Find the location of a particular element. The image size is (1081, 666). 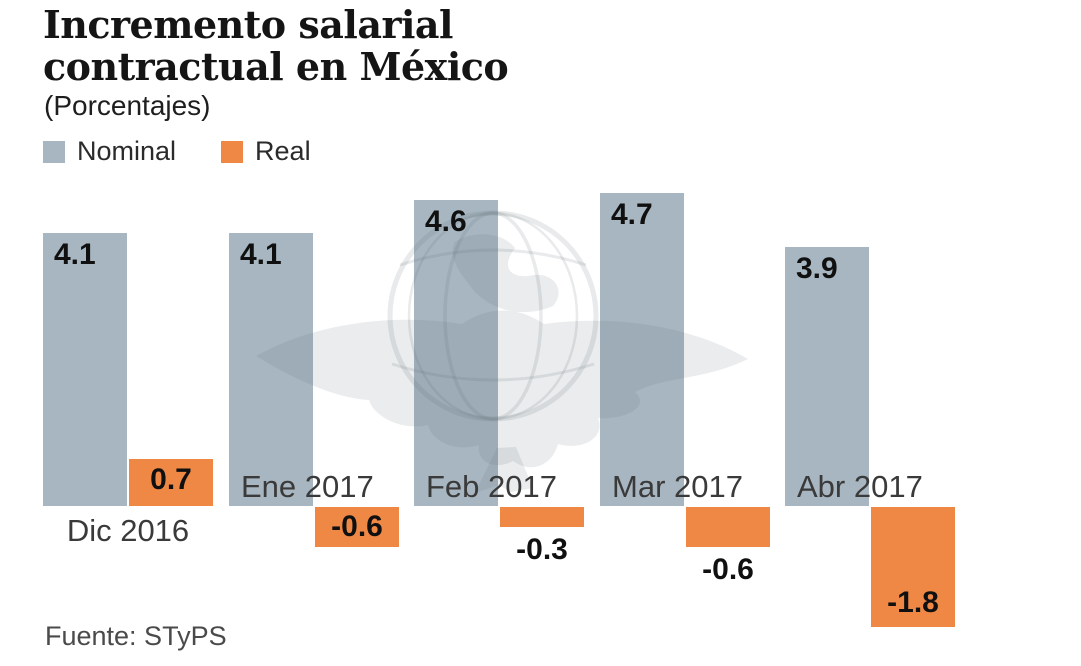

legend-item-nominal: Nominal is located at coordinates (109, 151).